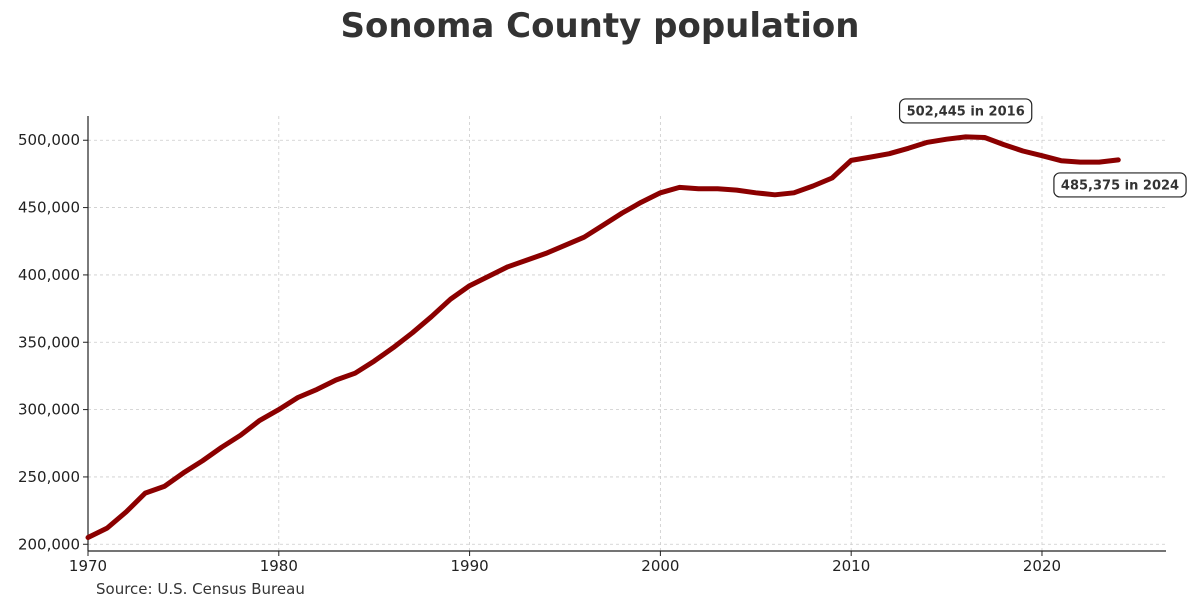 The height and width of the screenshot is (600, 1200). I want to click on annotations: 502,445 in 2016 485,375 in 2024, so click(1042, 148).